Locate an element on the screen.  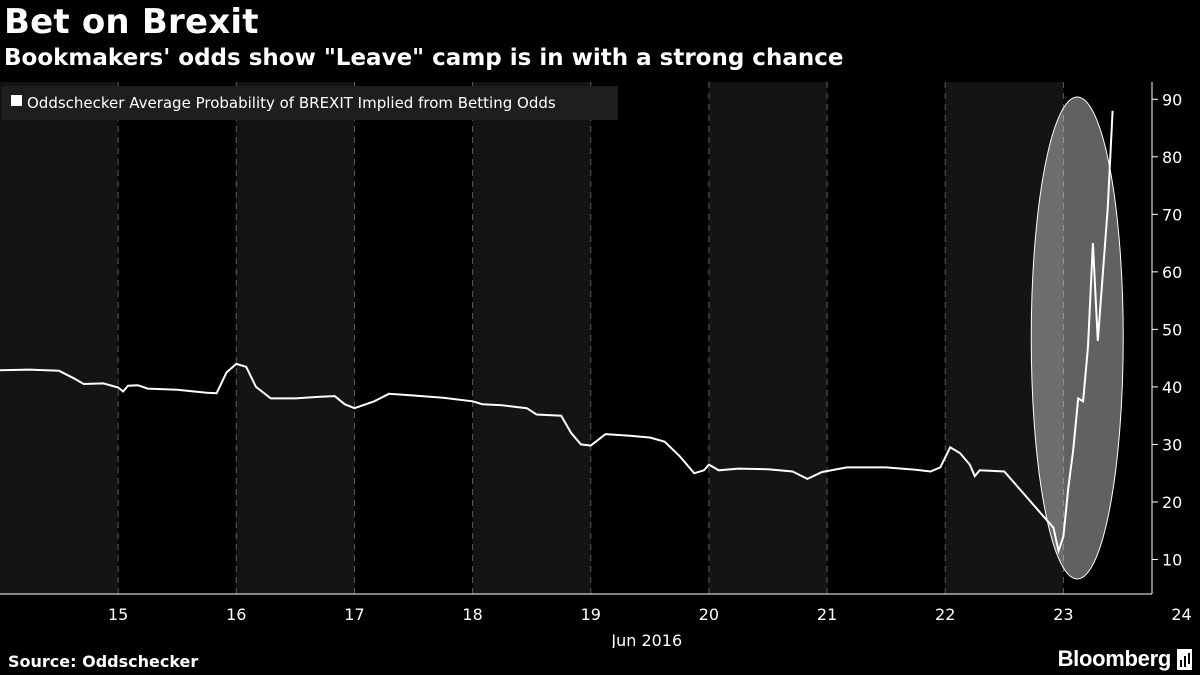
x-tick-label: 15 is located at coordinates (118, 614).